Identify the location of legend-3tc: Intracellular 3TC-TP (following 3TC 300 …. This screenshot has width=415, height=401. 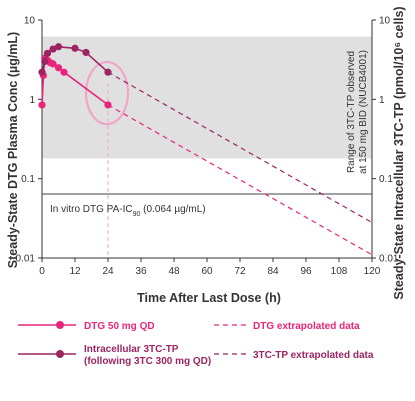
(114, 355).